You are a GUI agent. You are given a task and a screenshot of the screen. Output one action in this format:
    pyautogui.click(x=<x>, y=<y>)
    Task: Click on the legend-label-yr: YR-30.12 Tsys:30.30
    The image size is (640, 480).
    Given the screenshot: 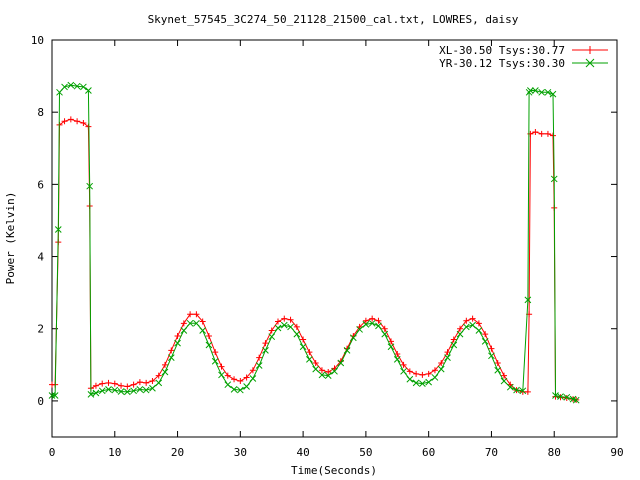 What is the action you would take?
    pyautogui.click(x=502, y=63)
    